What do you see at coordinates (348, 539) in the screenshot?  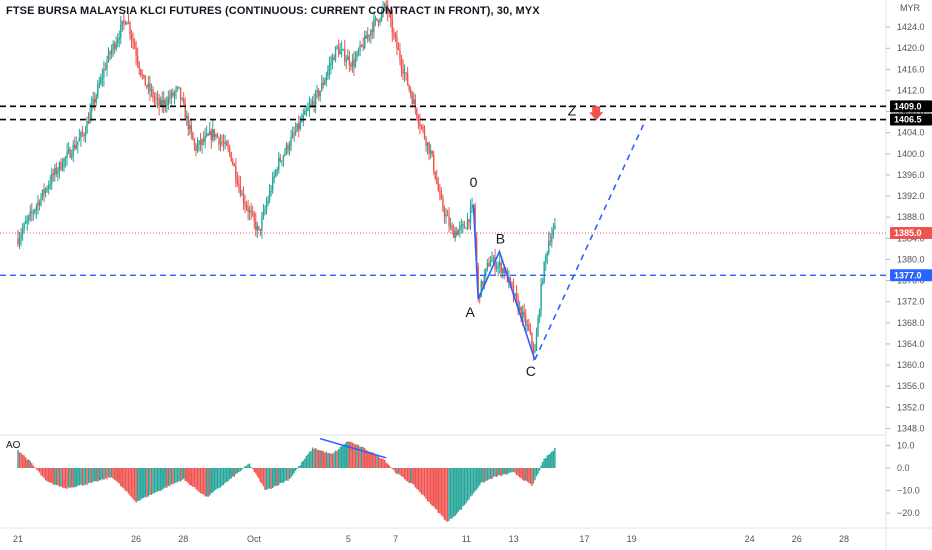 I see `time-tick-label: 5` at bounding box center [348, 539].